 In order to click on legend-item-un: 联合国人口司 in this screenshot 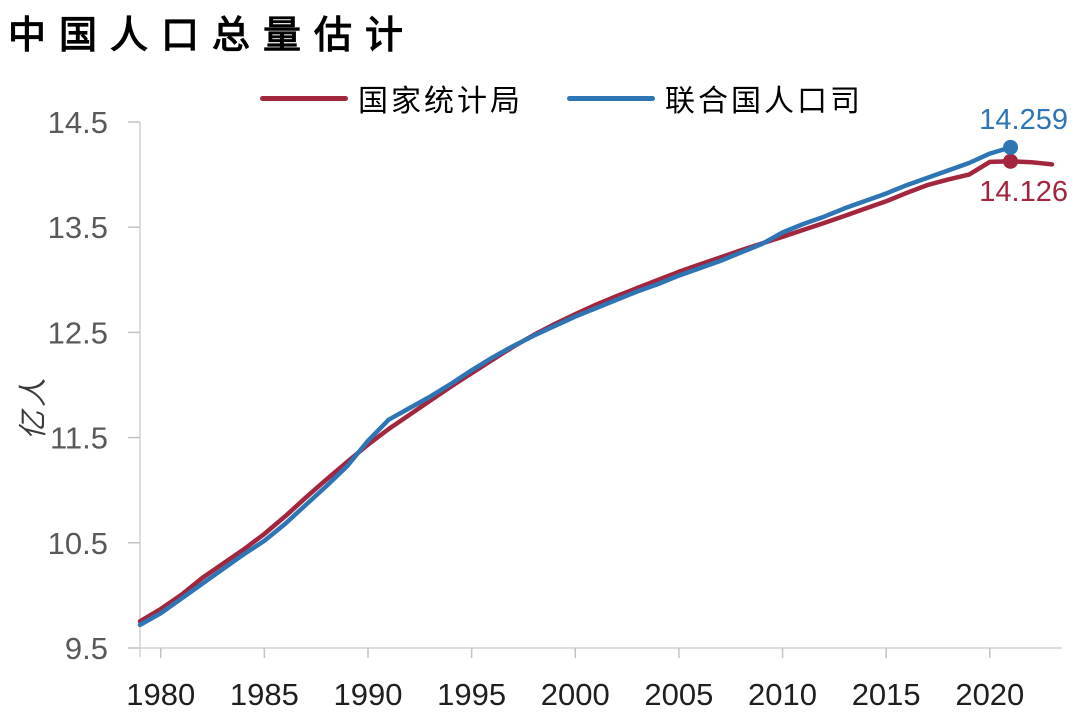, I will do `click(715, 98)`.